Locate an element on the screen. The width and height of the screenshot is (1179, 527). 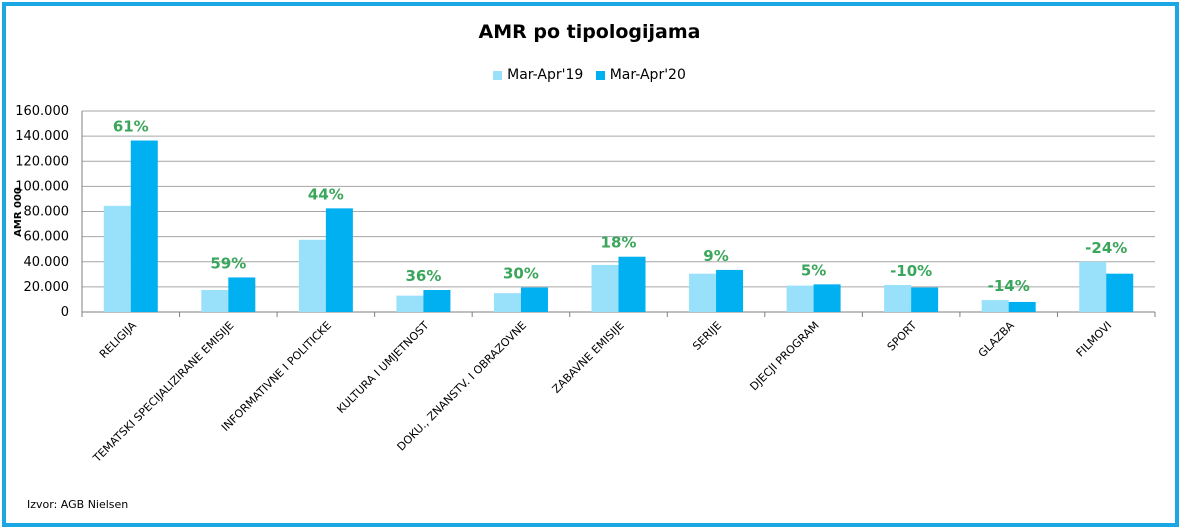
category-label: KULTURA I UMJETNOST is located at coordinates (382, 367).